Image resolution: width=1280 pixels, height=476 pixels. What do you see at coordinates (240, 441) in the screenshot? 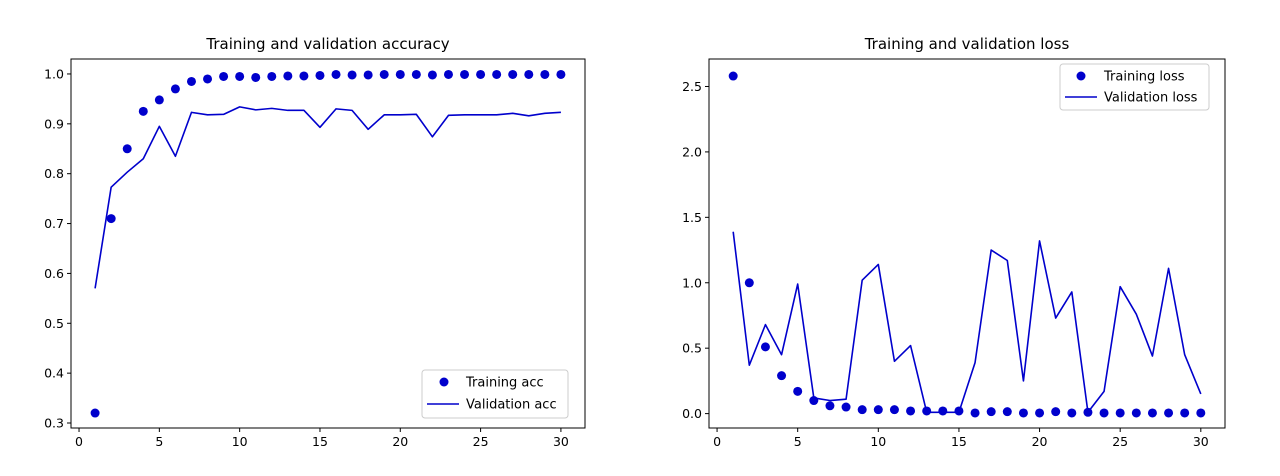
I see `x-tick-label-acc-10: 10` at bounding box center [240, 441].